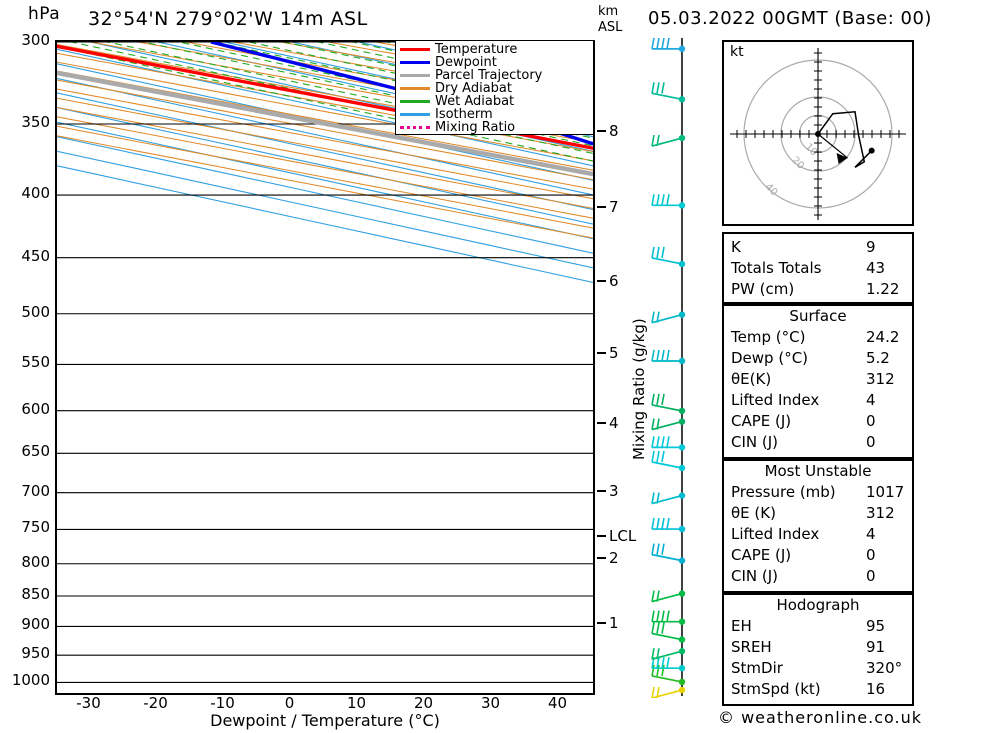 The height and width of the screenshot is (733, 1000). What do you see at coordinates (818, 379) in the screenshot?
I see `index-row: θE(K) 312` at bounding box center [818, 379].